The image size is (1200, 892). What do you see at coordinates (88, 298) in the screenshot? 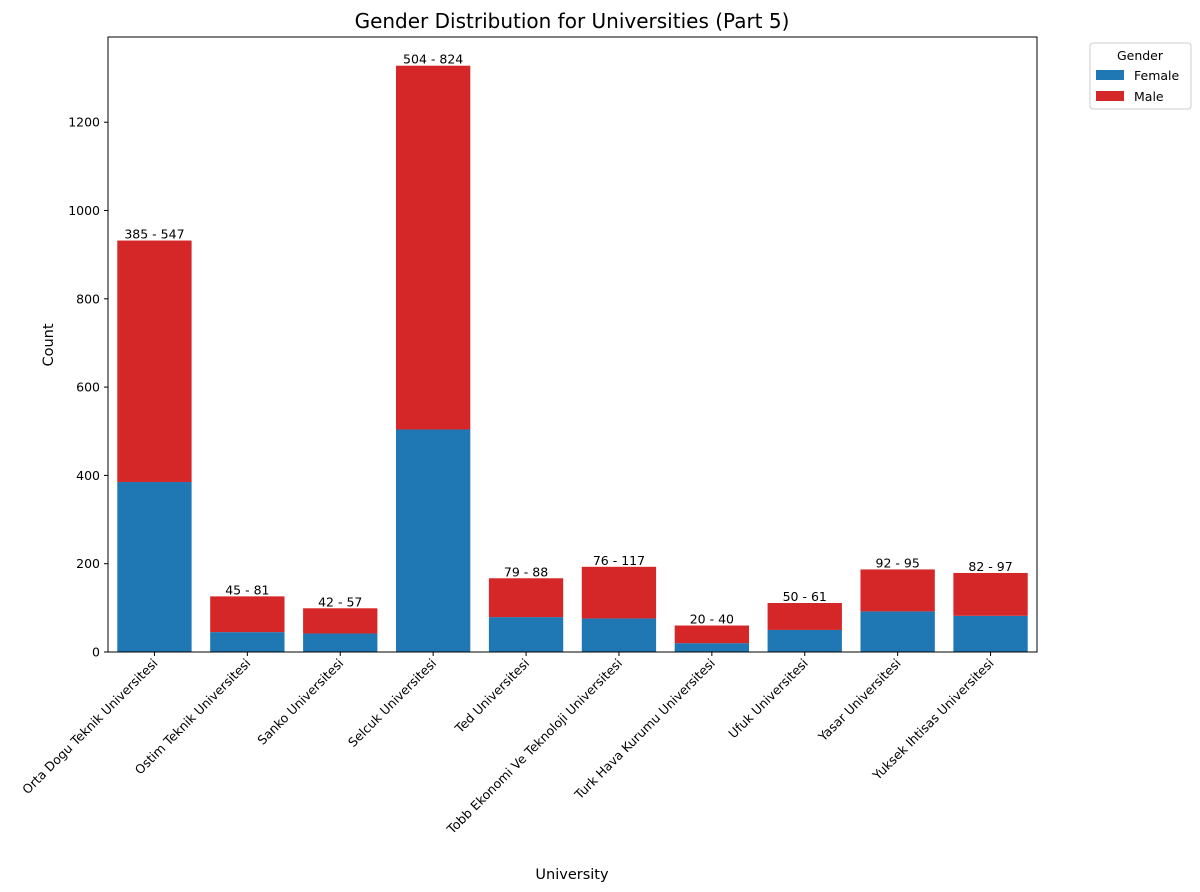
I see `y-tick-label: 800` at bounding box center [88, 298].